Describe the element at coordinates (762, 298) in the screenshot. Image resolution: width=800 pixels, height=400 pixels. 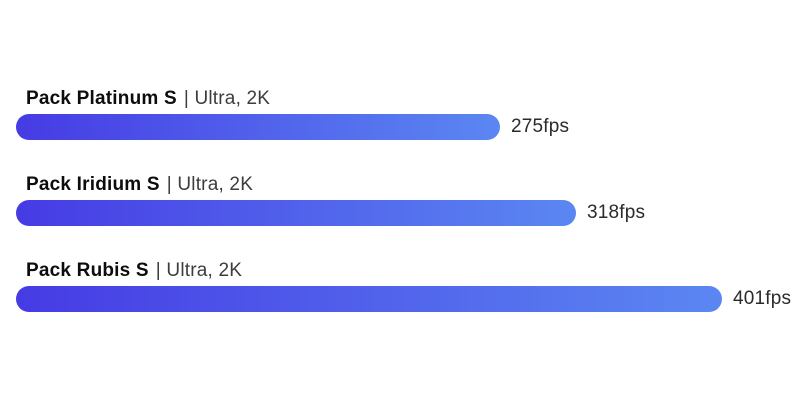
I see `fps-value: 401fps` at that location.